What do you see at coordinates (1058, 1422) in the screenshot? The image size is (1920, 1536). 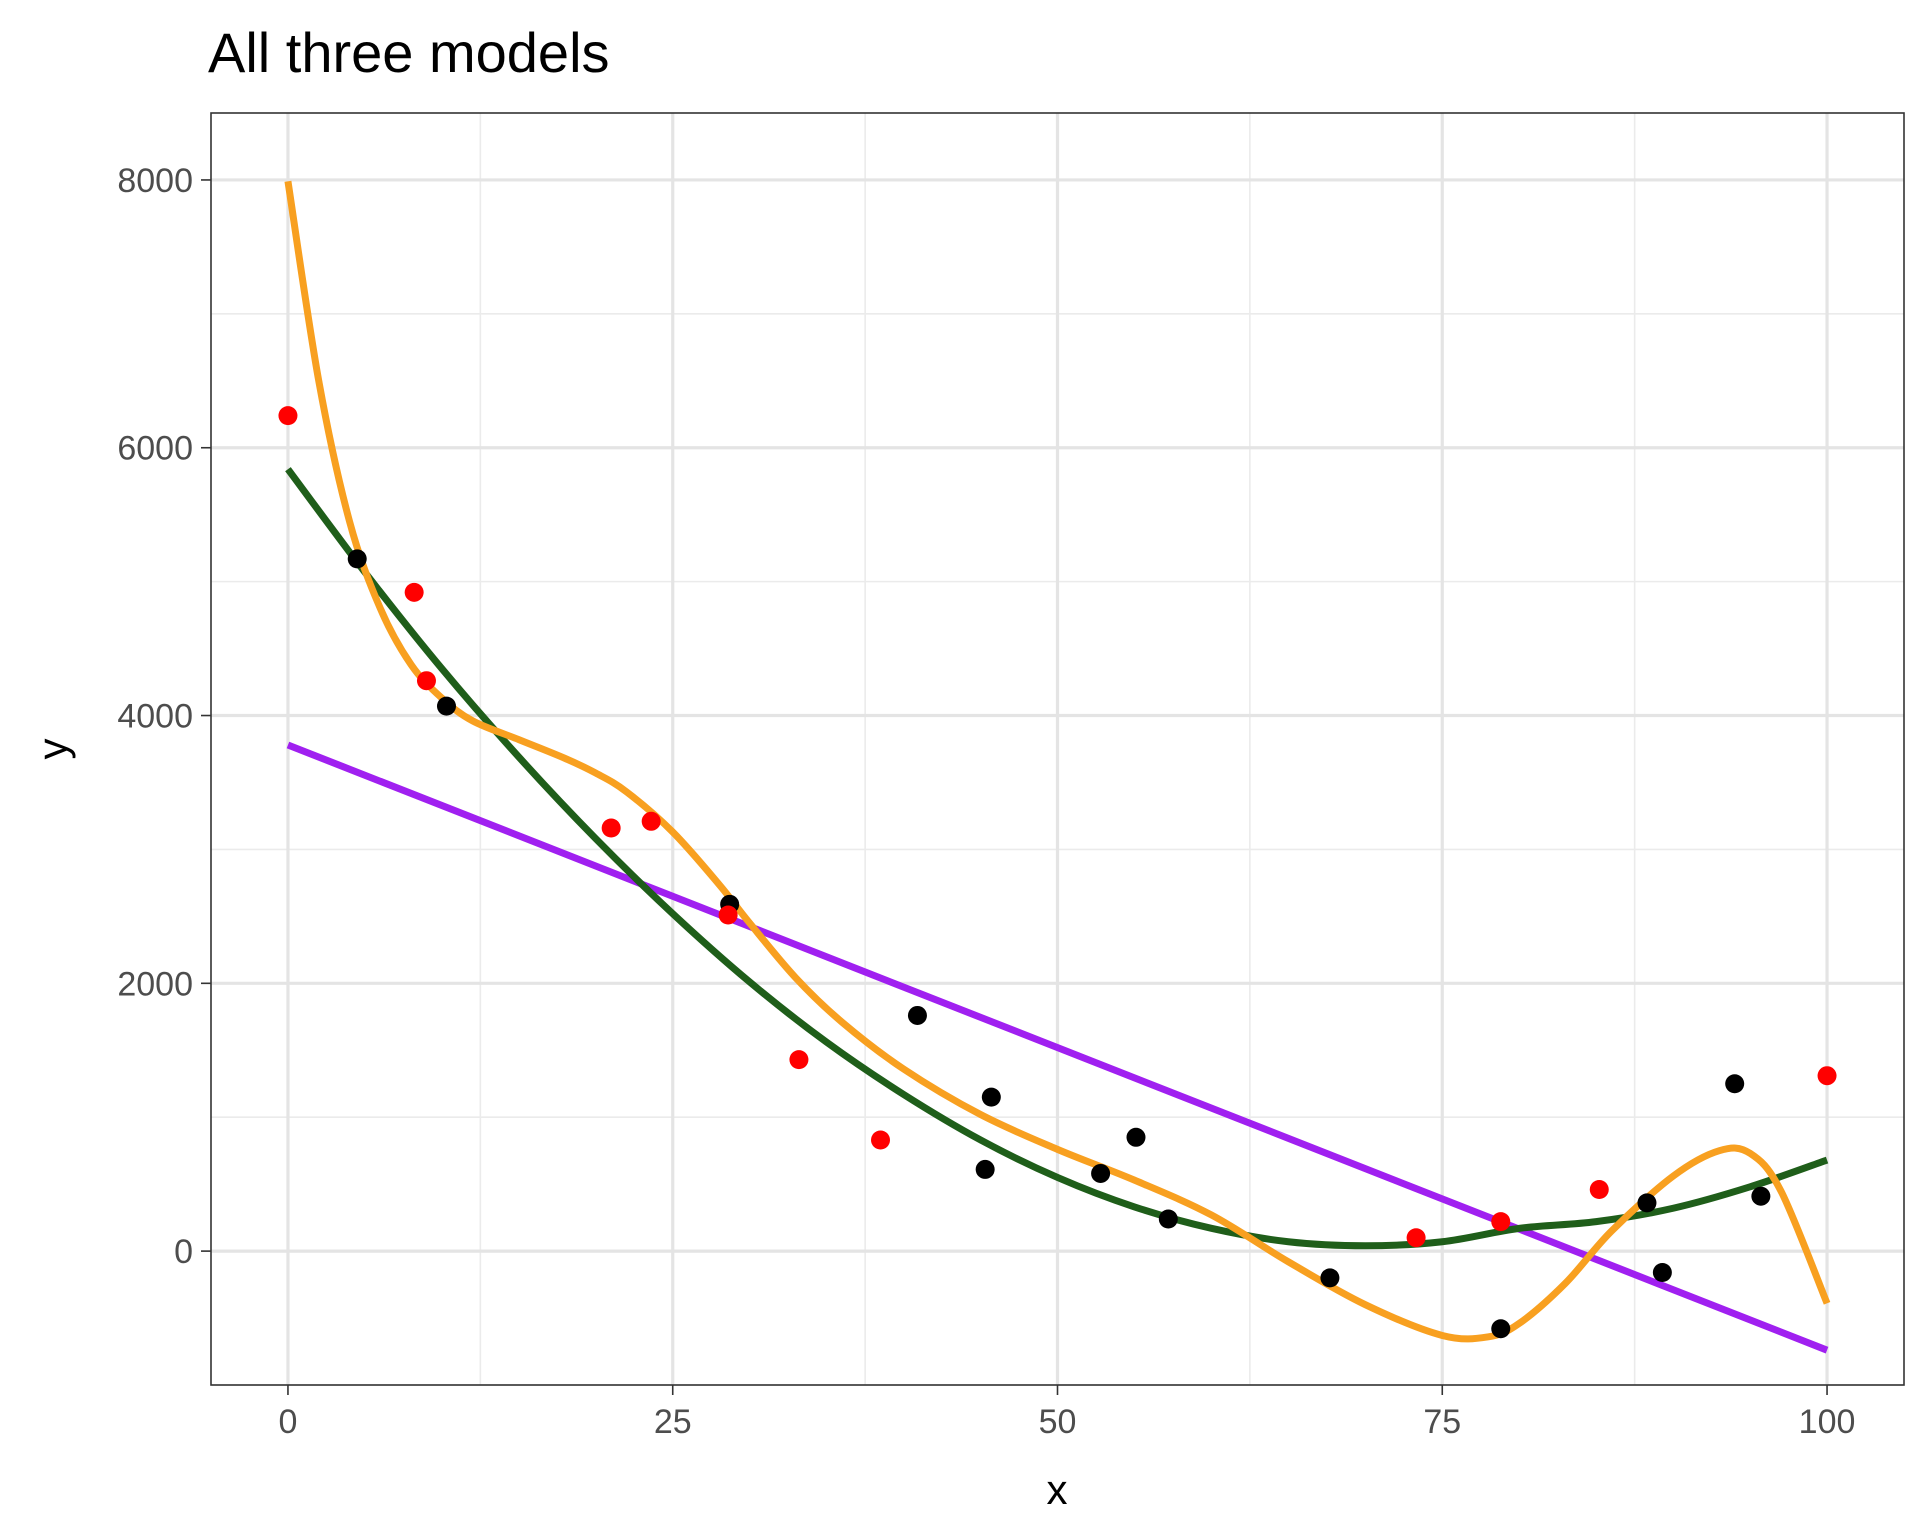 I see `x-tick-label: 50` at bounding box center [1058, 1422].